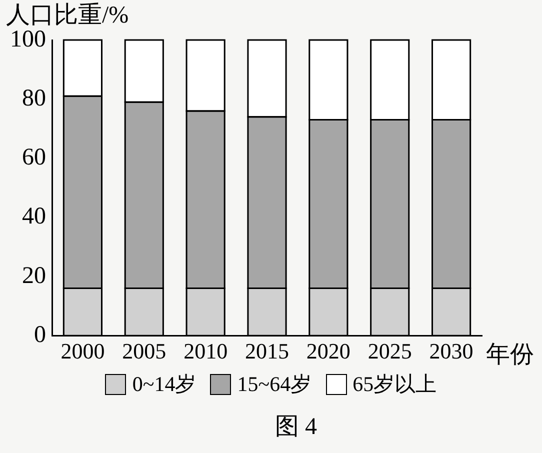 The image size is (542, 453). Describe the element at coordinates (267, 351) in the screenshot. I see `x-tick-label: 2015` at that location.